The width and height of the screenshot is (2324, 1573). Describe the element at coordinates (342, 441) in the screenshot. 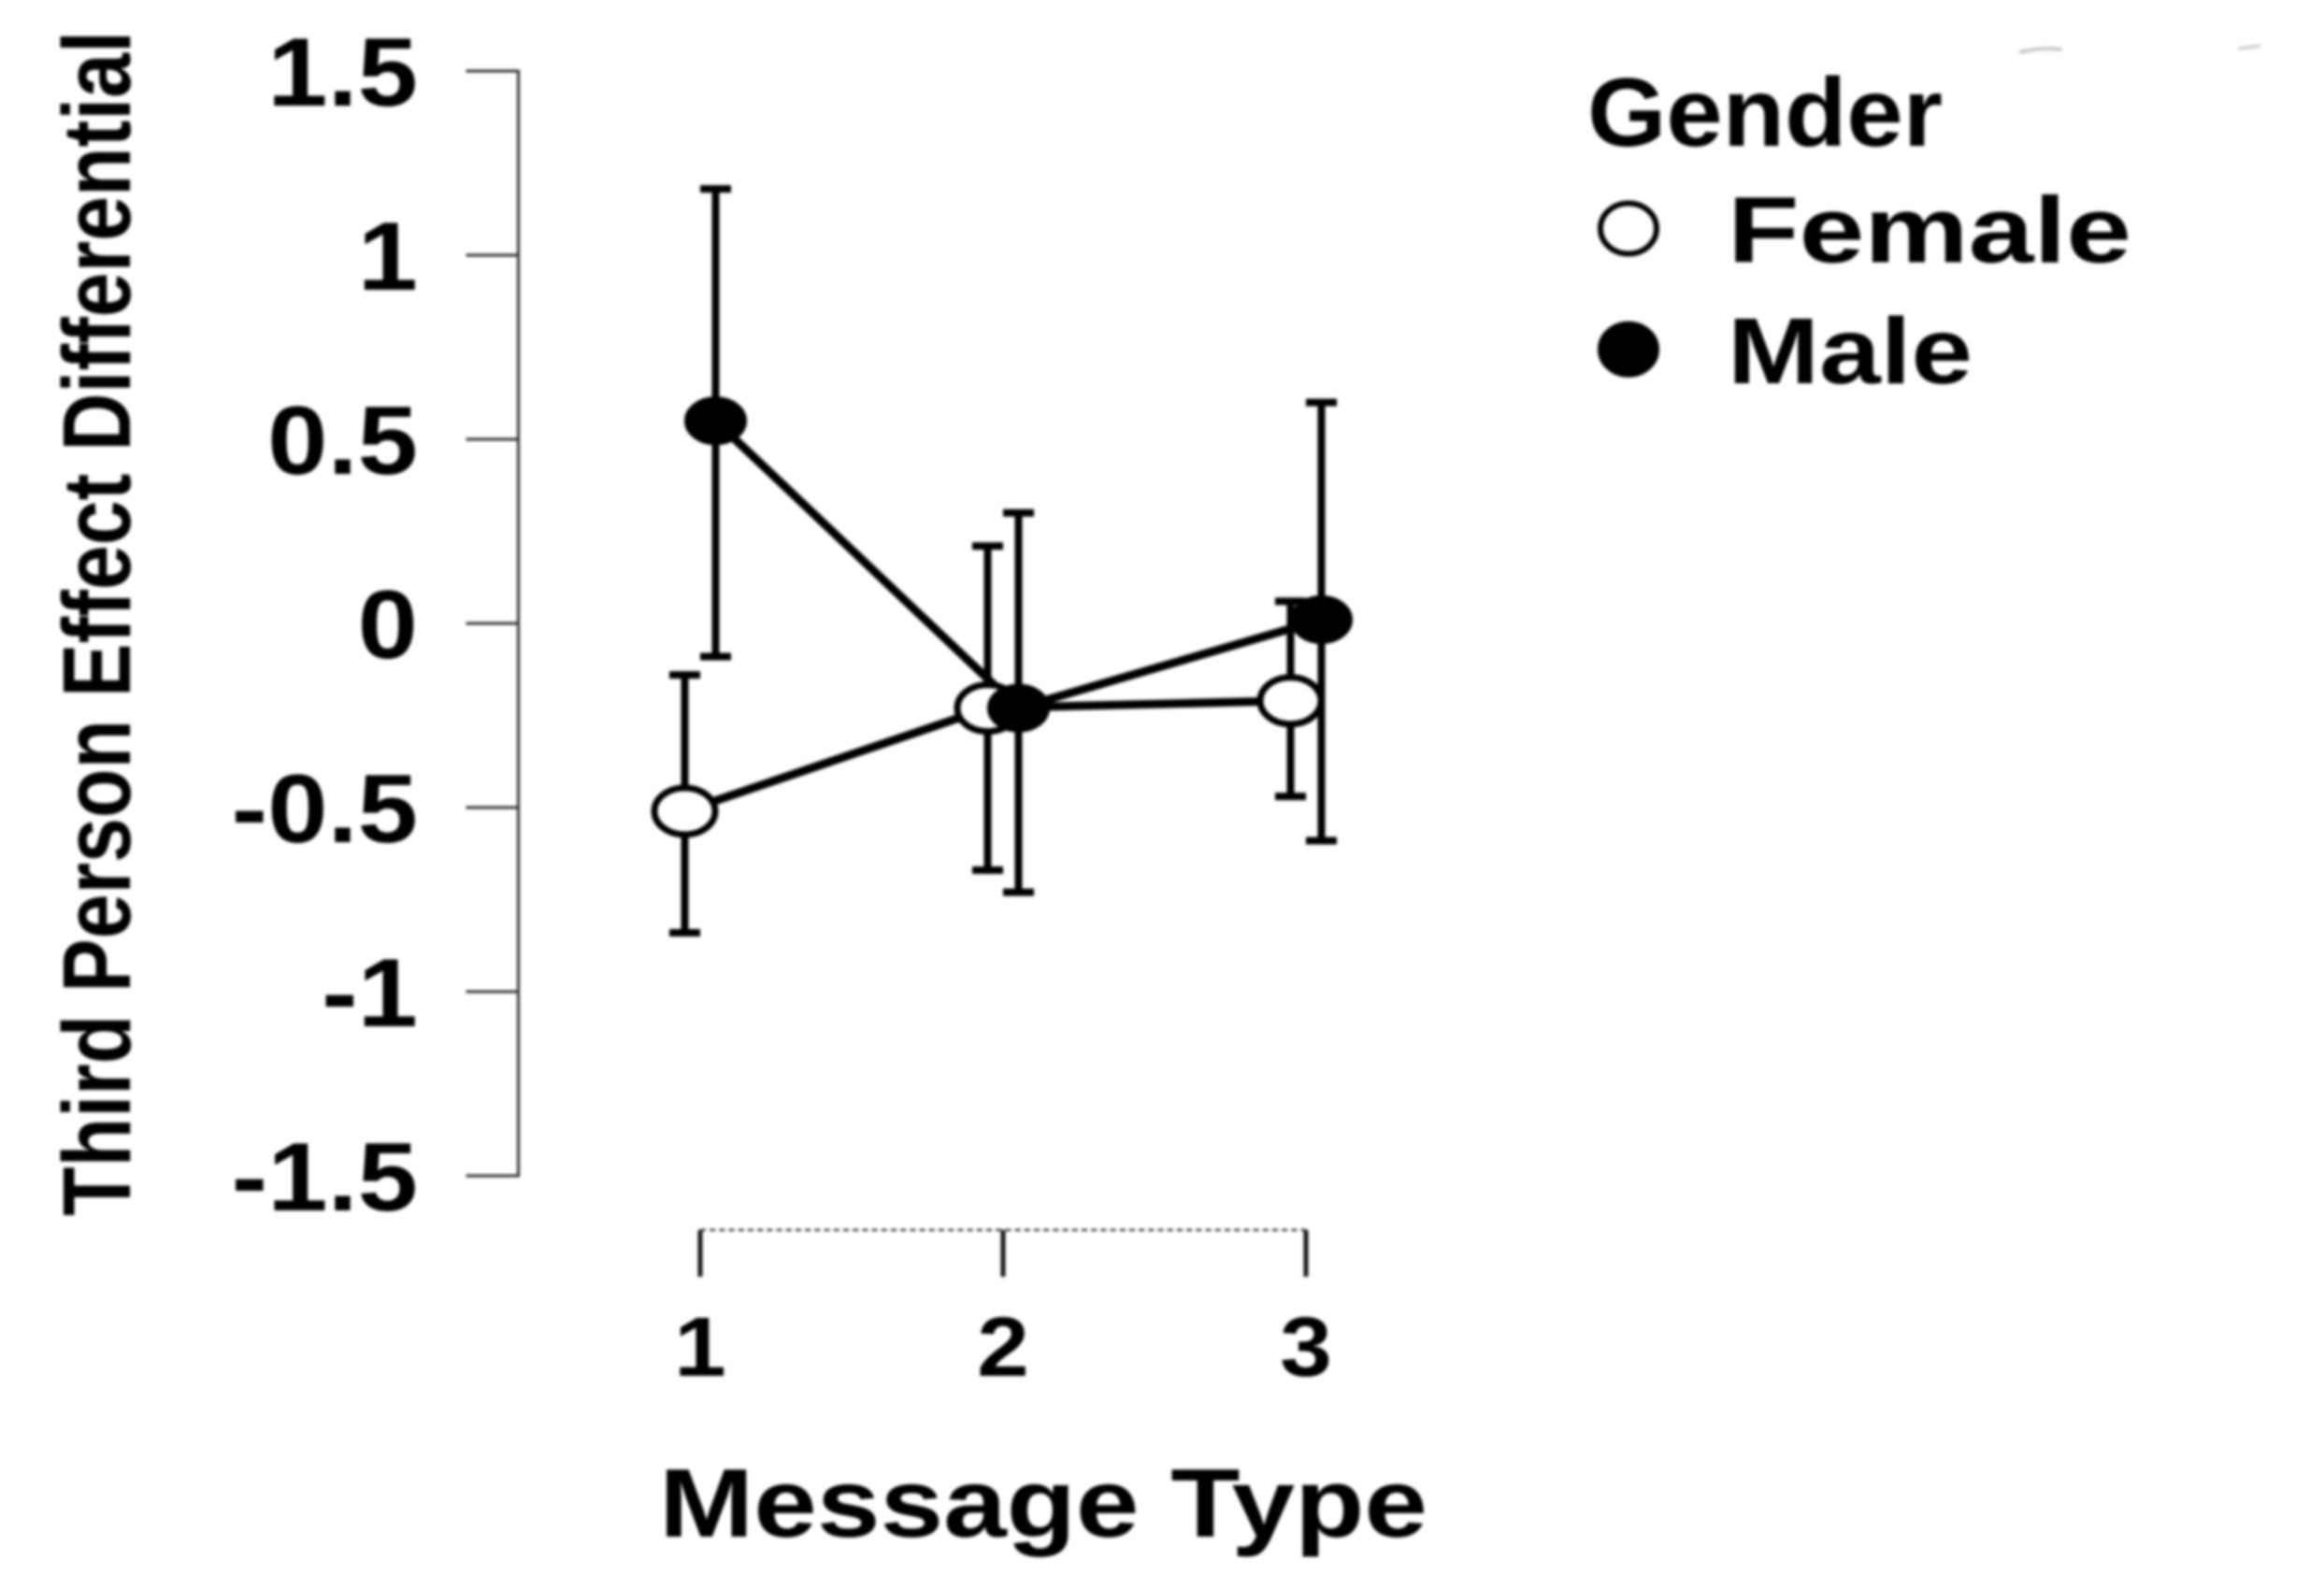

I see `y-tick-label: 0.5` at that location.